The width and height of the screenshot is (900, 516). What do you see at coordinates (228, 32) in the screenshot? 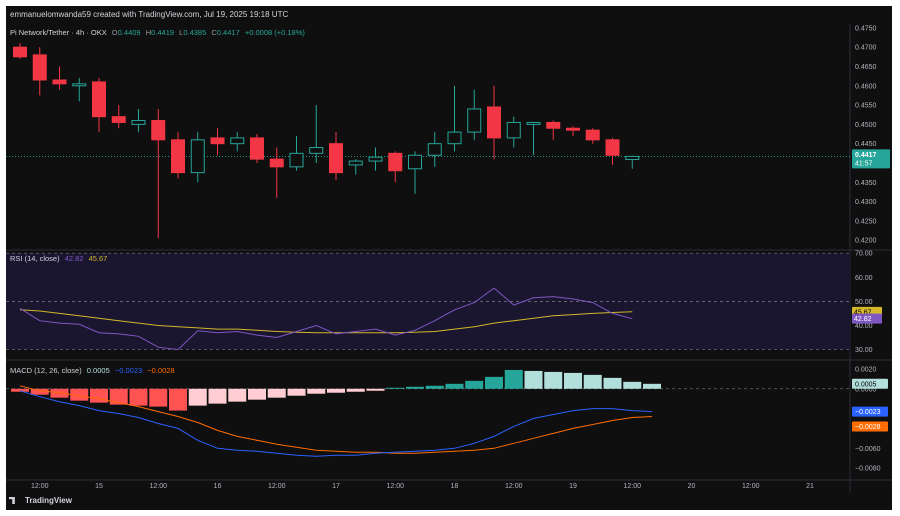
I see `close-value: 0.4417` at bounding box center [228, 32].